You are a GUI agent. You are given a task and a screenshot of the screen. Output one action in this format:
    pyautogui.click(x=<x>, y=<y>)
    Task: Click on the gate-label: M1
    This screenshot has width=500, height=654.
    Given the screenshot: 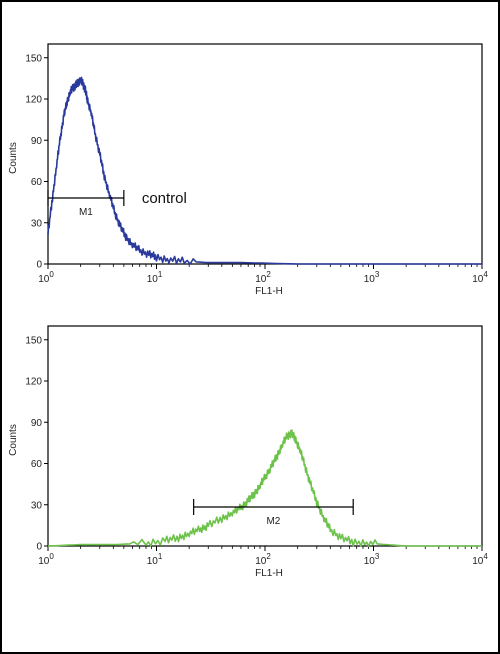 What is the action you would take?
    pyautogui.click(x=86, y=212)
    